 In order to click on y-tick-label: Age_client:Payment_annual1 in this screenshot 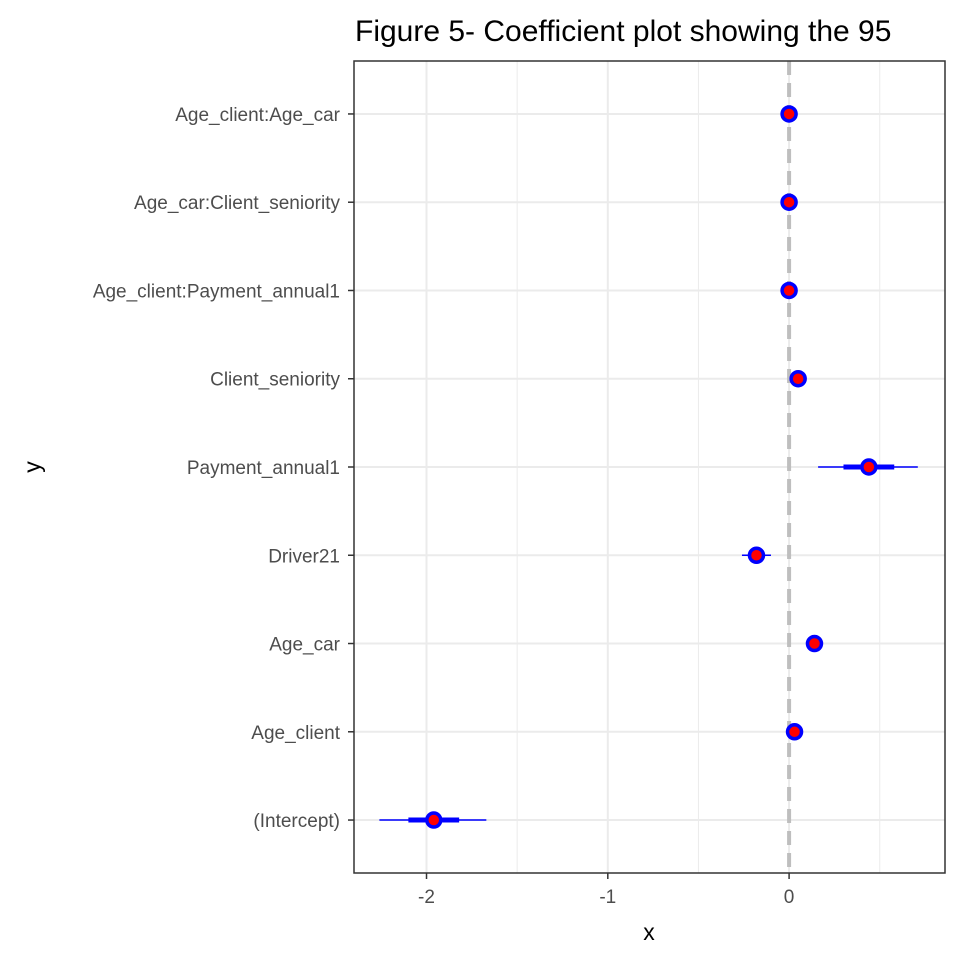, I will do `click(216, 291)`.